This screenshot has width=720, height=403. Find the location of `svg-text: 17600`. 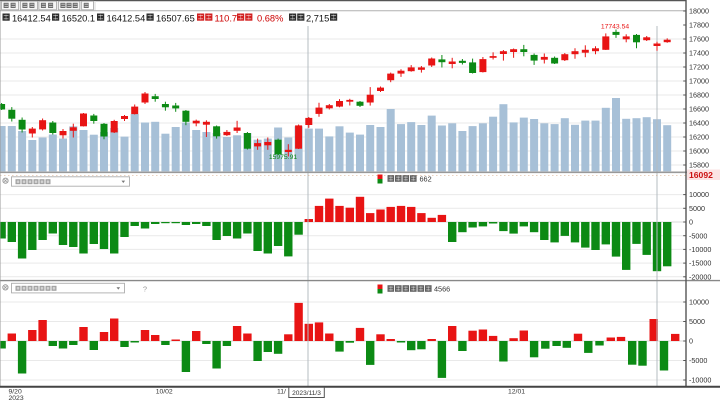

svg-text: 17600 is located at coordinates (699, 39).